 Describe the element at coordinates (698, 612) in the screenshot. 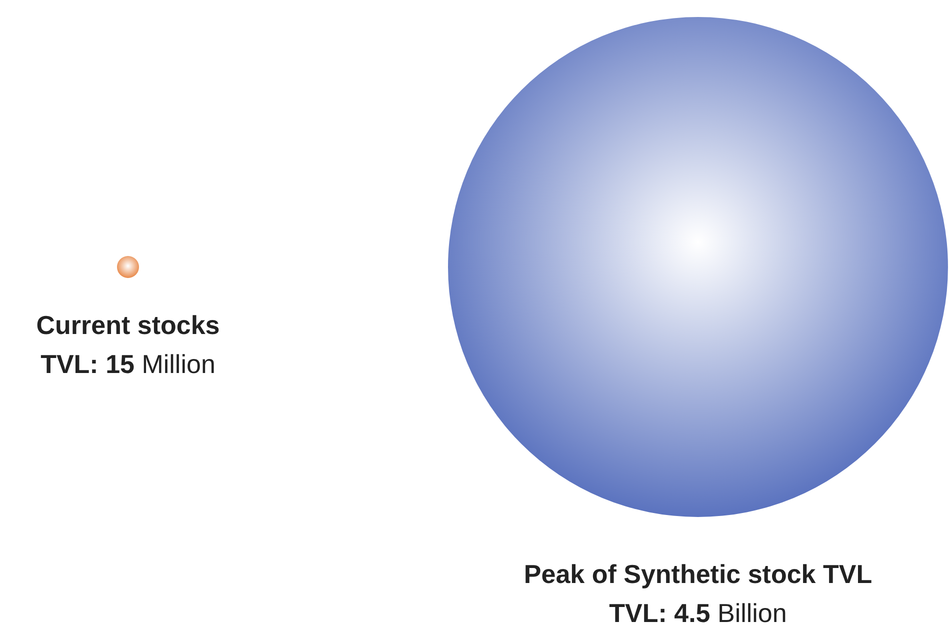

I see `data-label: TVL: 4.5 Billion` at that location.